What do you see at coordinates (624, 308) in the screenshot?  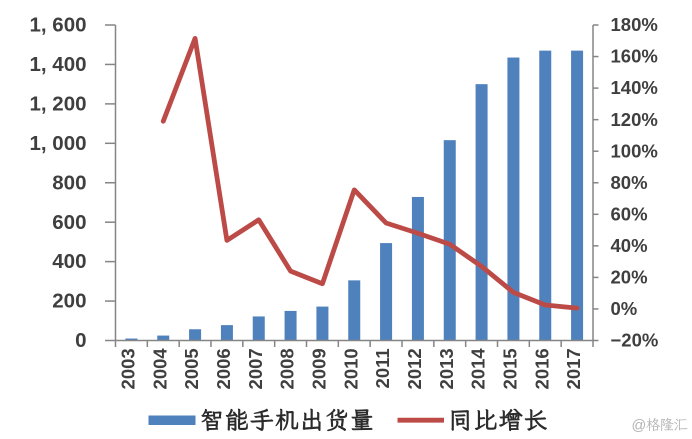 I see `svg-text: 0%` at bounding box center [624, 308].